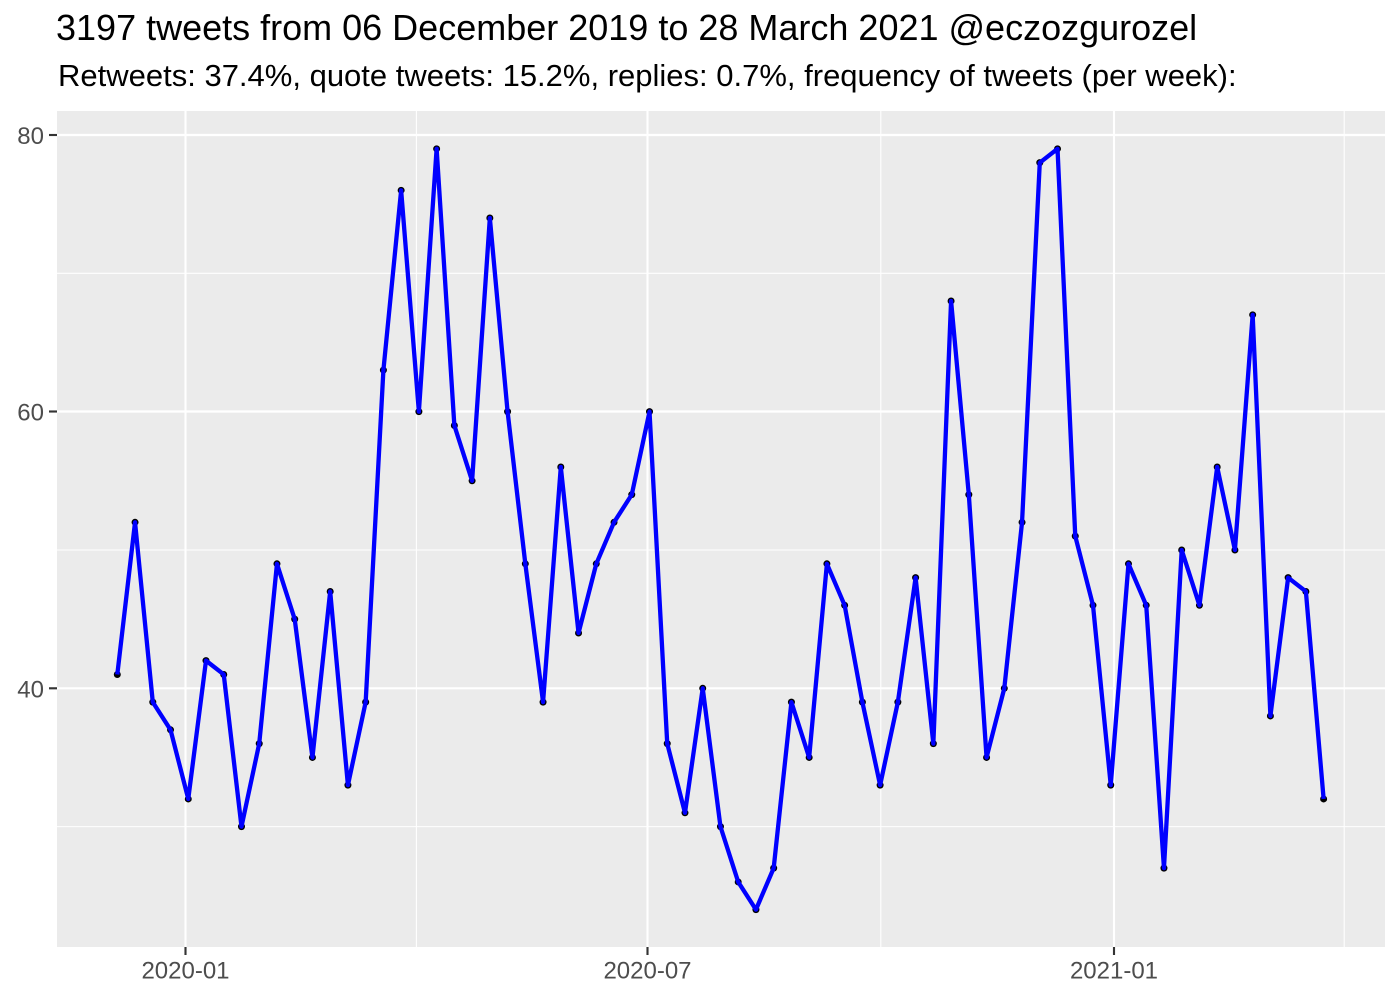 The height and width of the screenshot is (1005, 1400). Describe the element at coordinates (30, 136) in the screenshot. I see `svg-text: 80` at that location.